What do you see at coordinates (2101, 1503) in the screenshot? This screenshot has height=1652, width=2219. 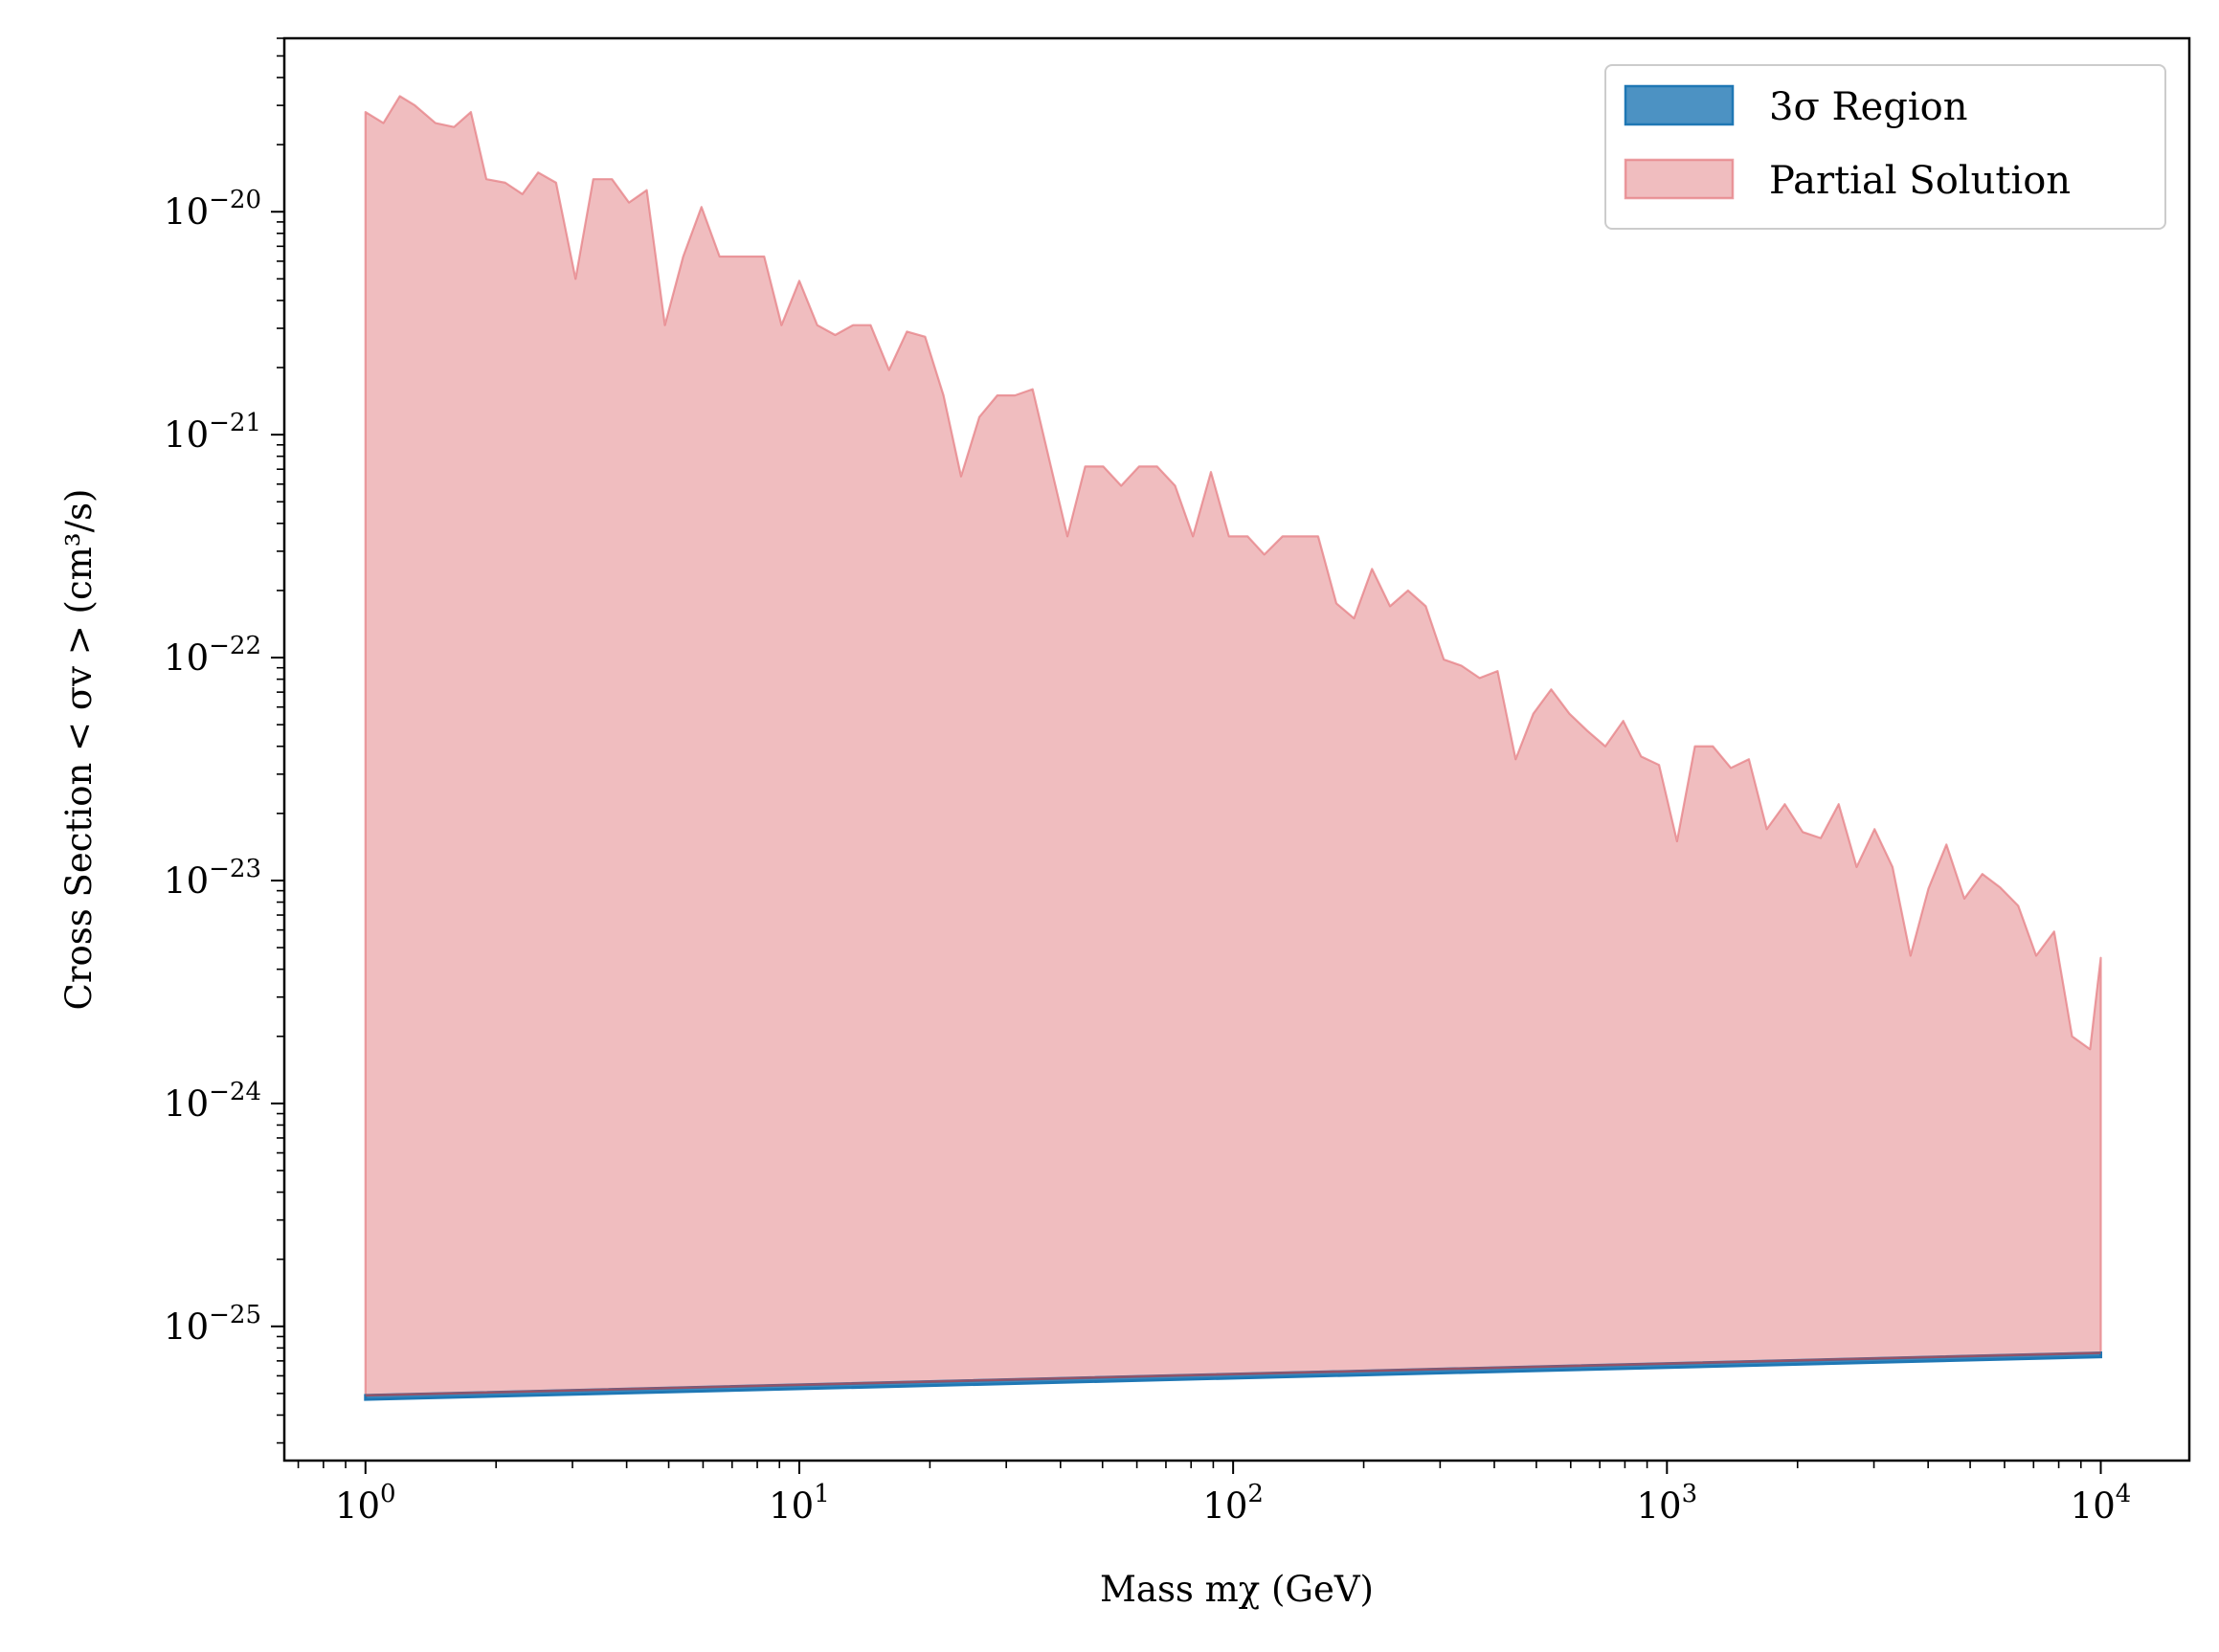 I see `x-tick-label: 10⁴` at bounding box center [2101, 1503].